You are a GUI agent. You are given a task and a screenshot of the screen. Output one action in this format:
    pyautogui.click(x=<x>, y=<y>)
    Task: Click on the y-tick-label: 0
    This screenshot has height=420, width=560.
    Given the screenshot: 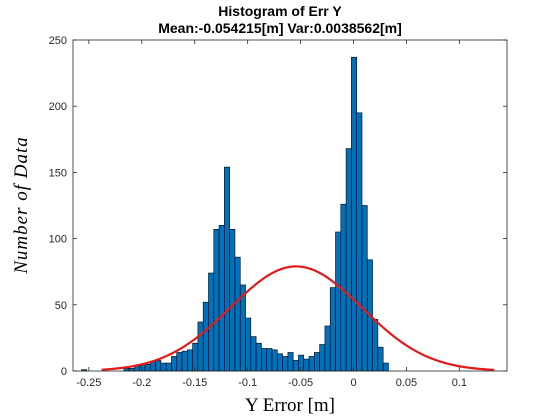 What is the action you would take?
    pyautogui.click(x=64, y=372)
    